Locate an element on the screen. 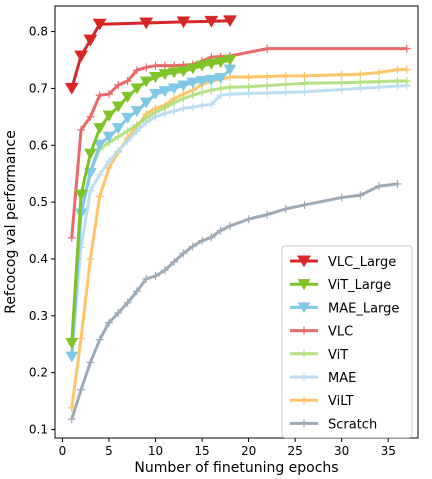 This screenshot has width=432, height=479. y-tick-label: 0.4 is located at coordinates (38, 259).